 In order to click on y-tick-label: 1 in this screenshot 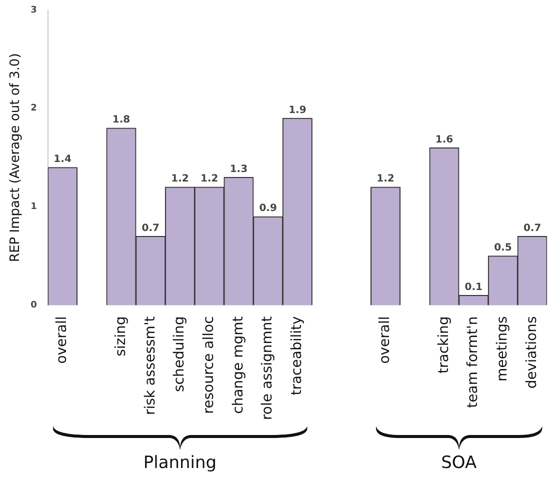, I will do `click(33, 207)`.